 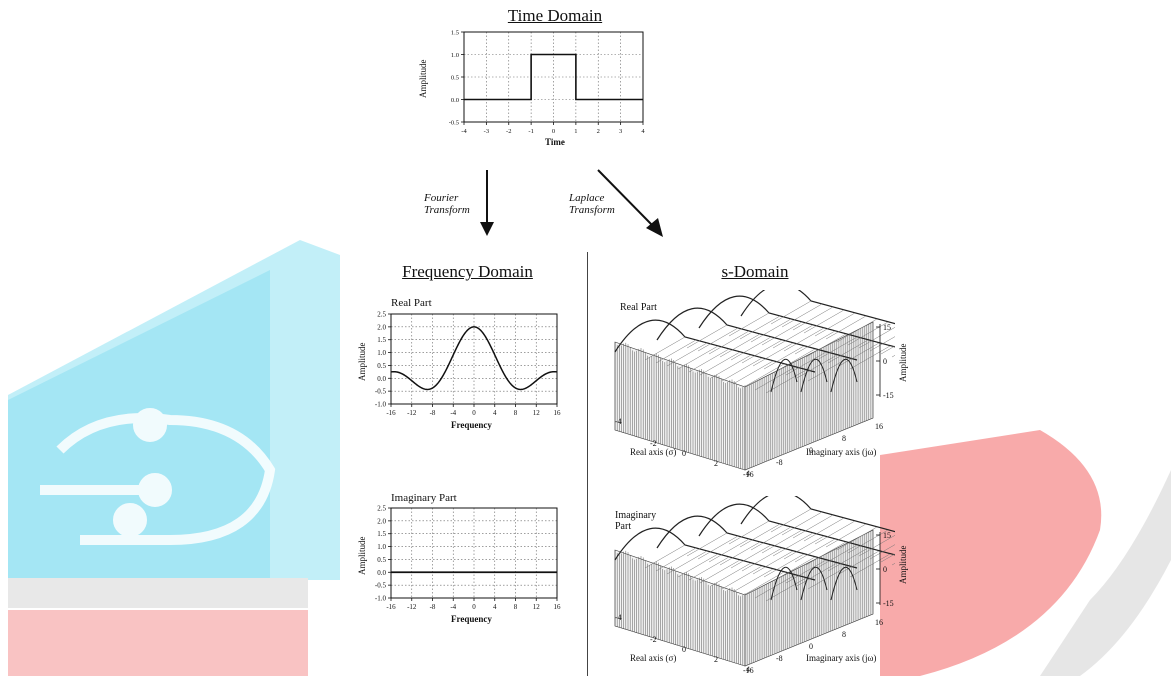 I want to click on x-tick-label: 16, so click(x=558, y=413).